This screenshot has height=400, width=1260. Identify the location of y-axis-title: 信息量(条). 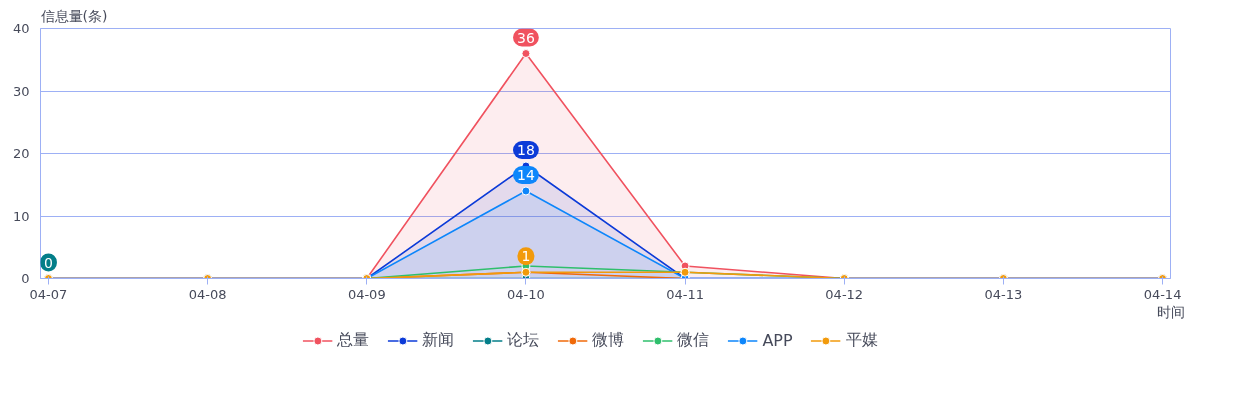
(74, 15).